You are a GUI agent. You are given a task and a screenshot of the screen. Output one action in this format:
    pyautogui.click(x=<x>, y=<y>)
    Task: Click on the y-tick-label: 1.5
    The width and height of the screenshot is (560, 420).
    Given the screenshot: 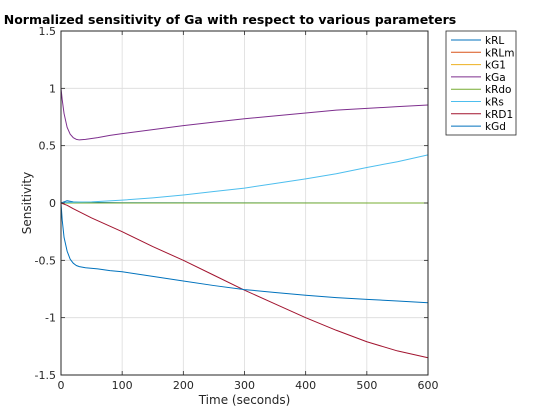 What is the action you would take?
    pyautogui.click(x=48, y=31)
    